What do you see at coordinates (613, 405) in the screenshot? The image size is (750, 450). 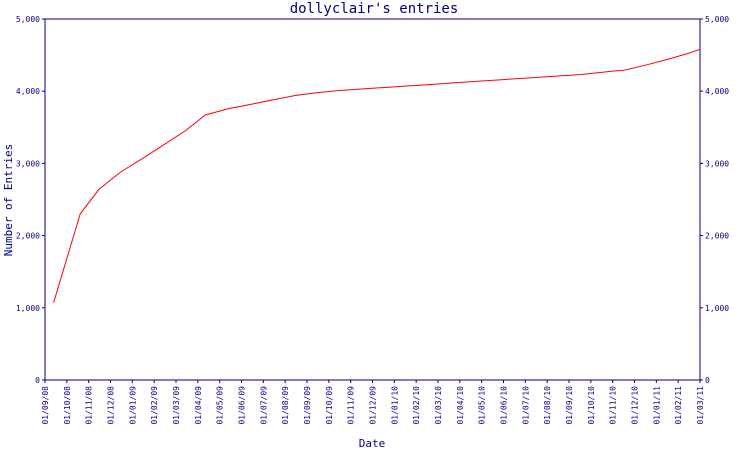 I see `x-tick-label: 01/11/10` at bounding box center [613, 405].